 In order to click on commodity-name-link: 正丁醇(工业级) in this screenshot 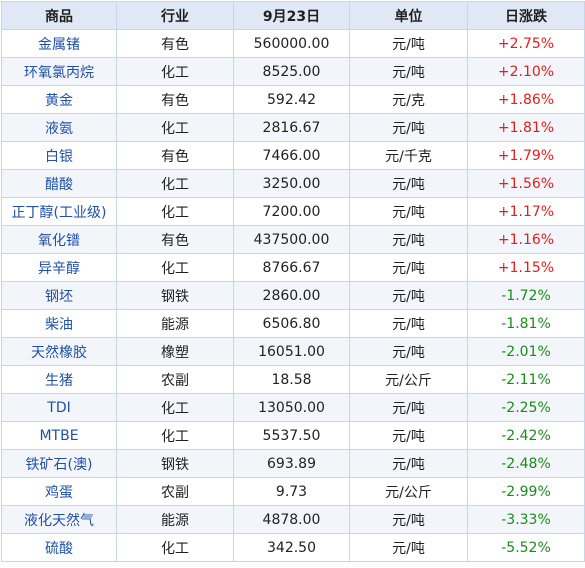, I will do `click(59, 211)`.